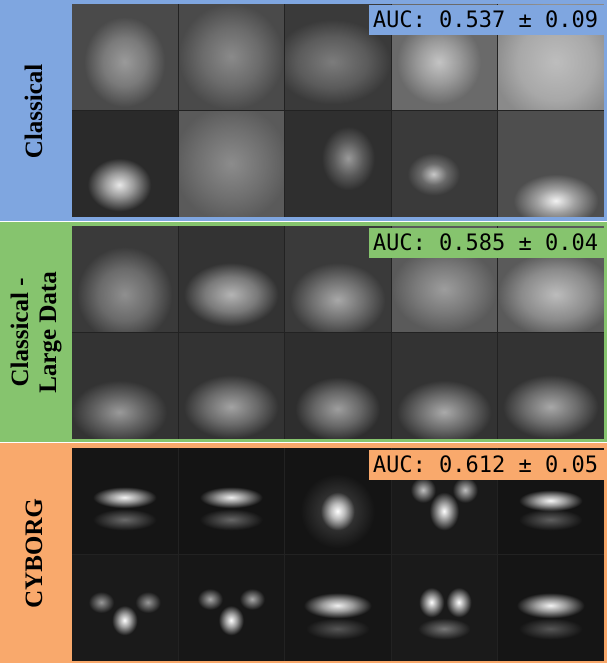 This screenshot has height=663, width=607. What do you see at coordinates (486, 20) in the screenshot?
I see `auc-score-label: AUC: 0.537 ± 0.09` at bounding box center [486, 20].